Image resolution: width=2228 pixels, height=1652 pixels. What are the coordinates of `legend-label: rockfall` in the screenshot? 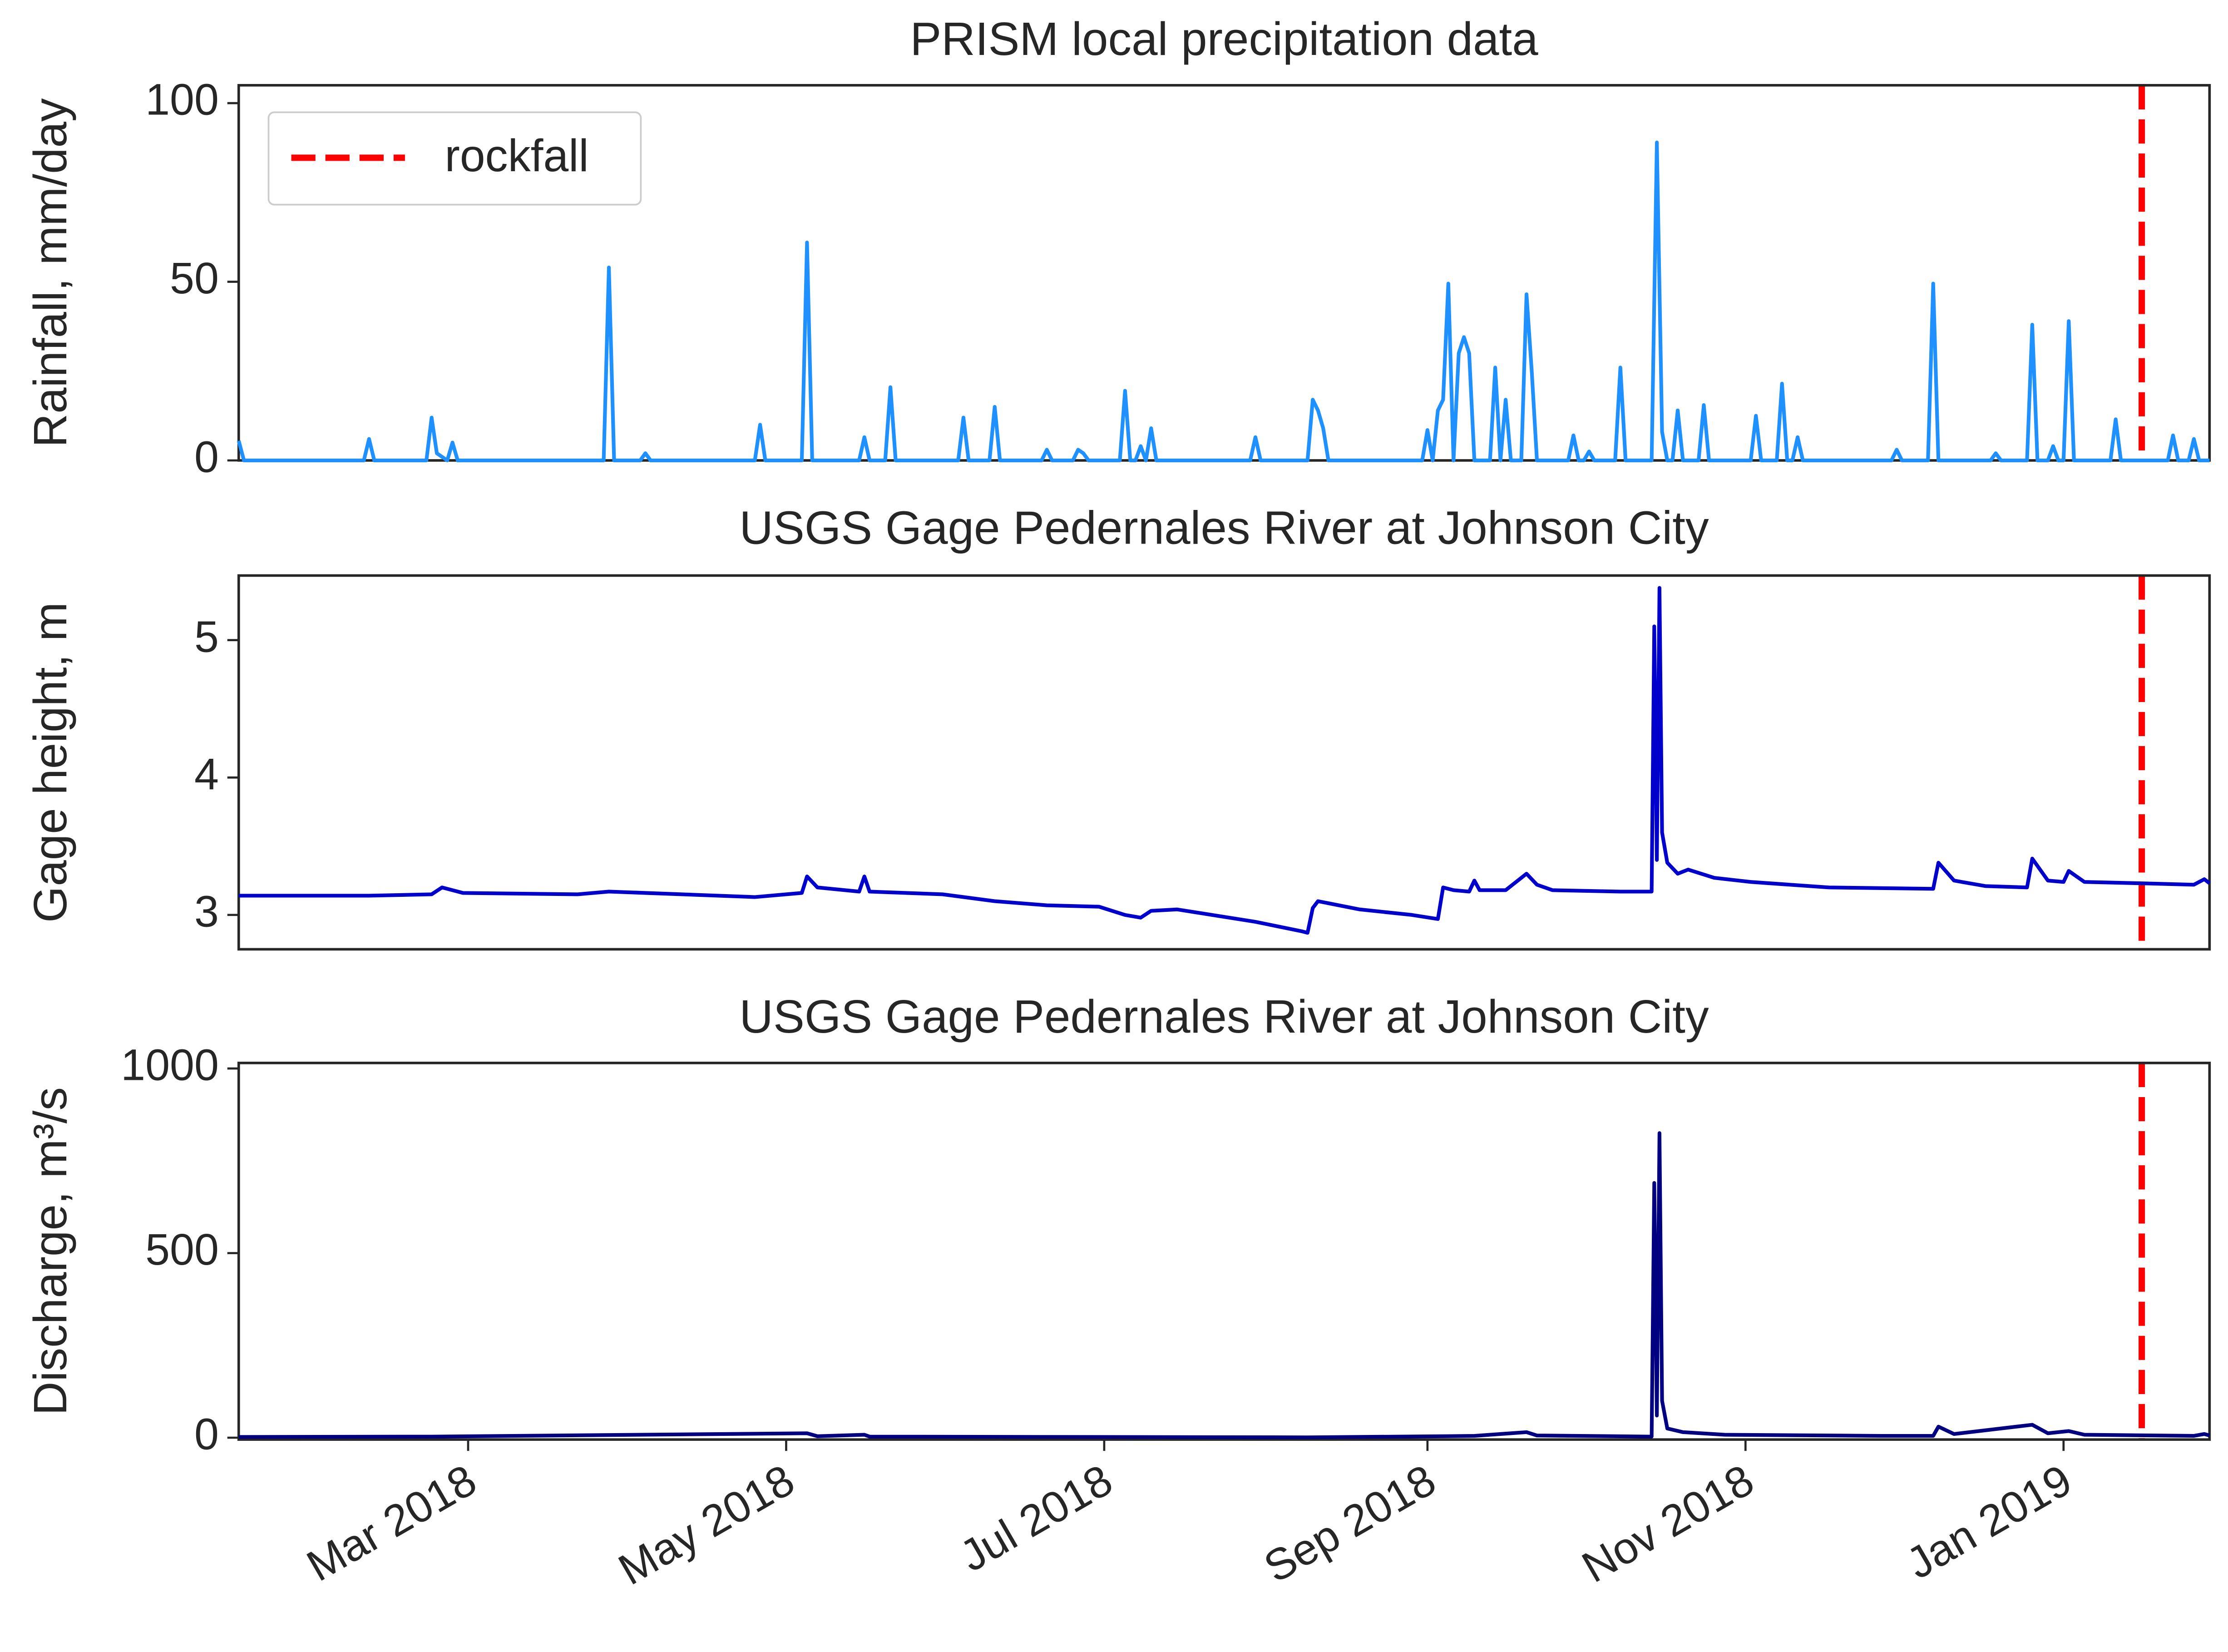 It's located at (517, 155).